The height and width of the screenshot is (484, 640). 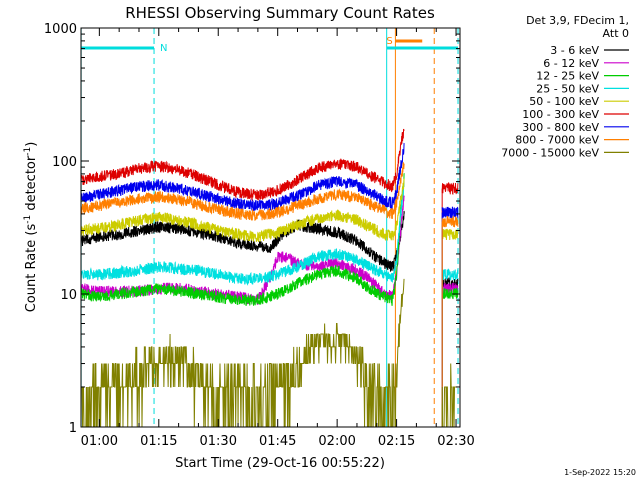 What do you see at coordinates (31, 185) in the screenshot?
I see `y-axis-label-mid: detector` at bounding box center [31, 185].